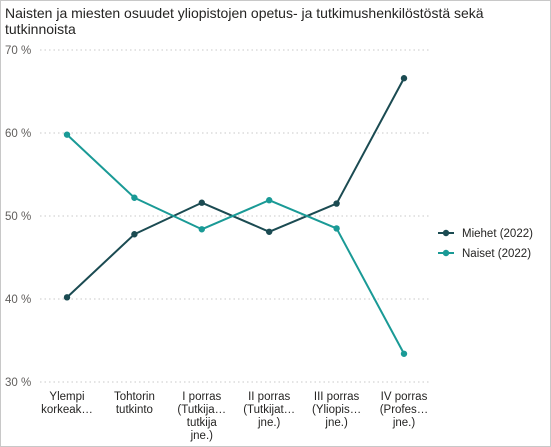  I want to click on x-tick-label: III porras (Yliopis… jne.), so click(336, 410).